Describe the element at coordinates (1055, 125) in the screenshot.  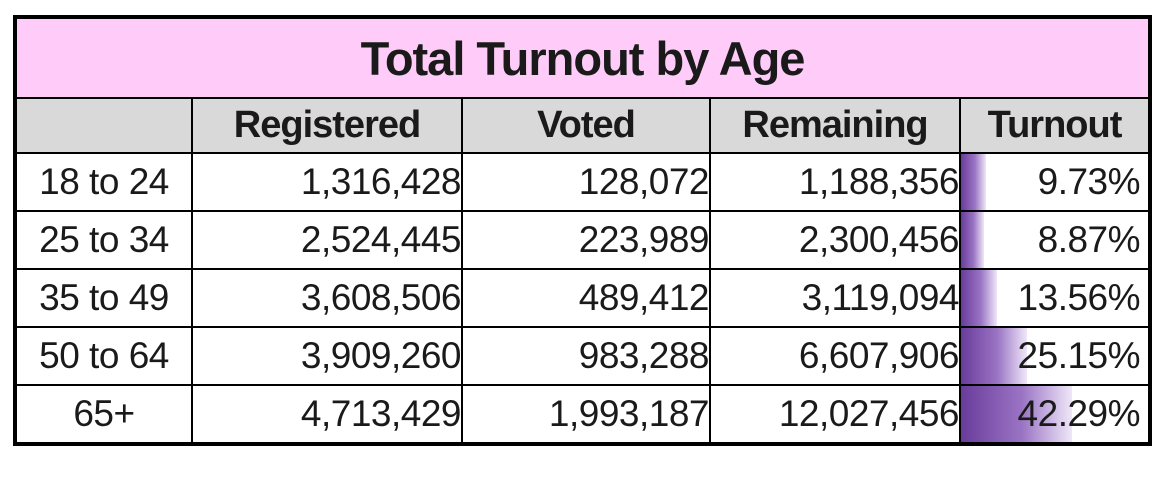
I see `header-turnout: Turnout` at that location.